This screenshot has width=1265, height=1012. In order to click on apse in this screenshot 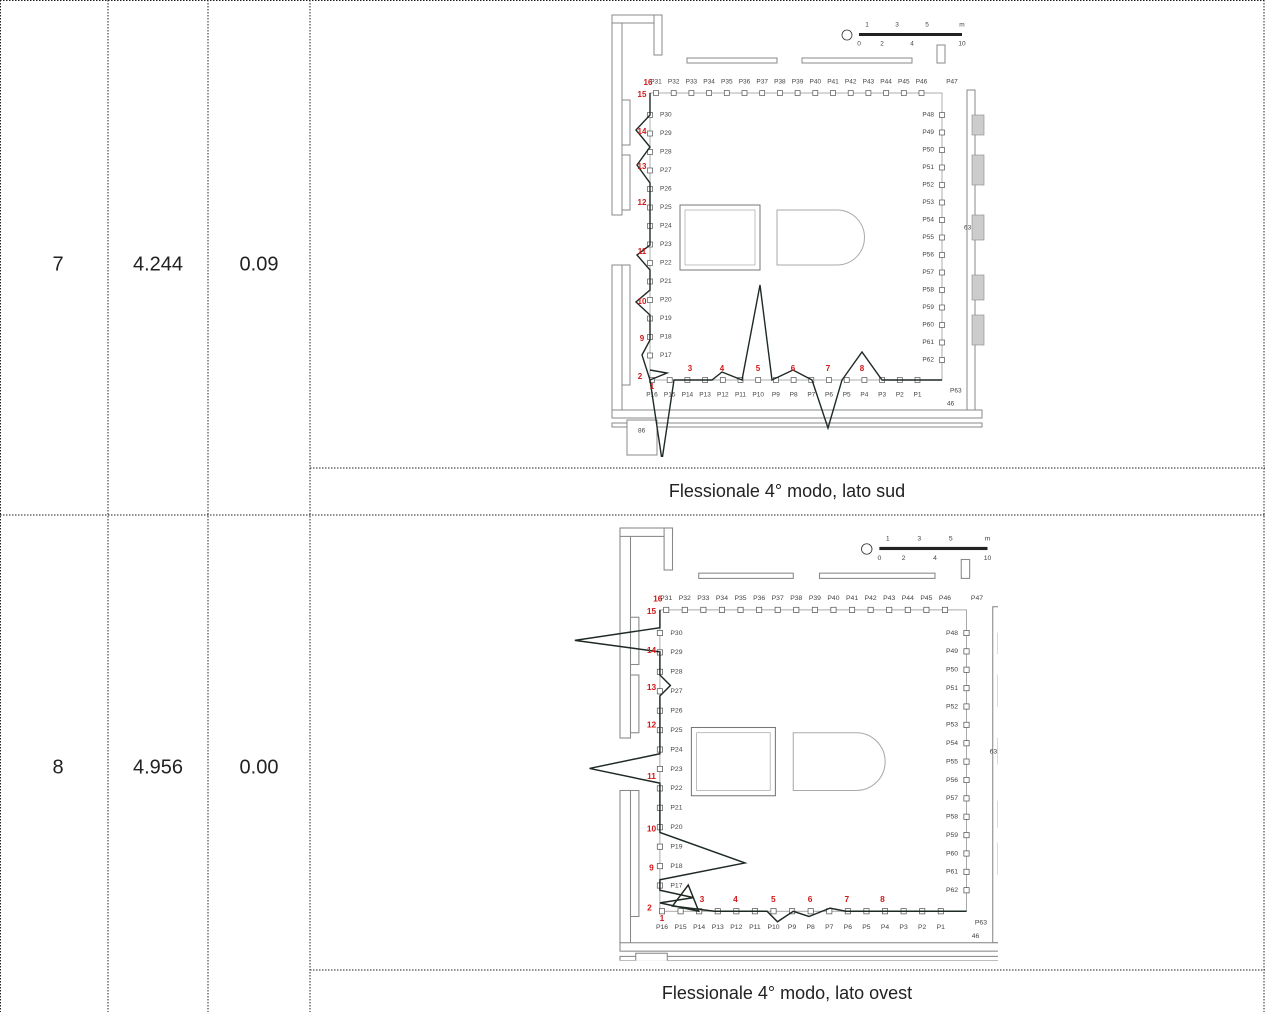, I will do `click(820, 237)`.